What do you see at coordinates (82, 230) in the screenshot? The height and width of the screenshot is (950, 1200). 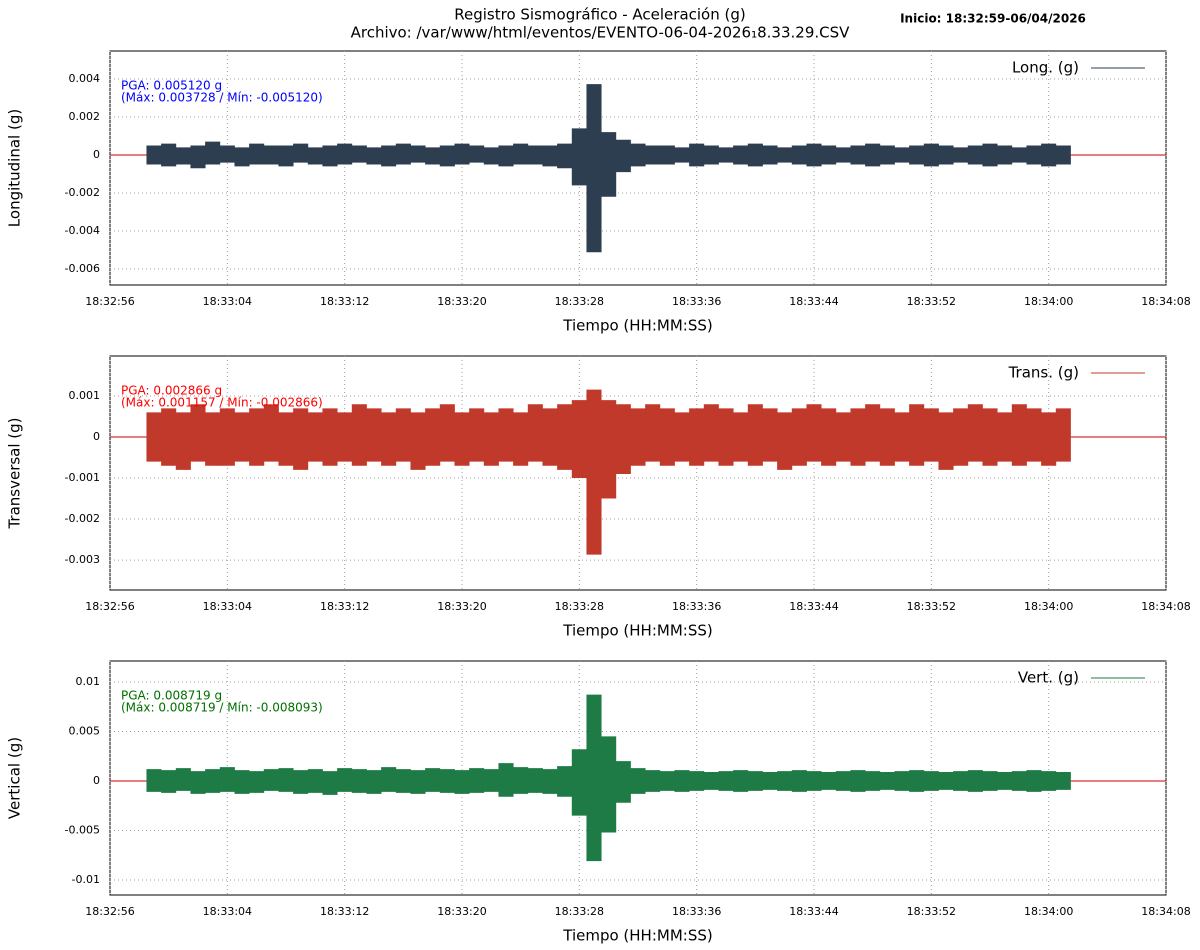 I see `y-tick-label: -0.004` at bounding box center [82, 230].